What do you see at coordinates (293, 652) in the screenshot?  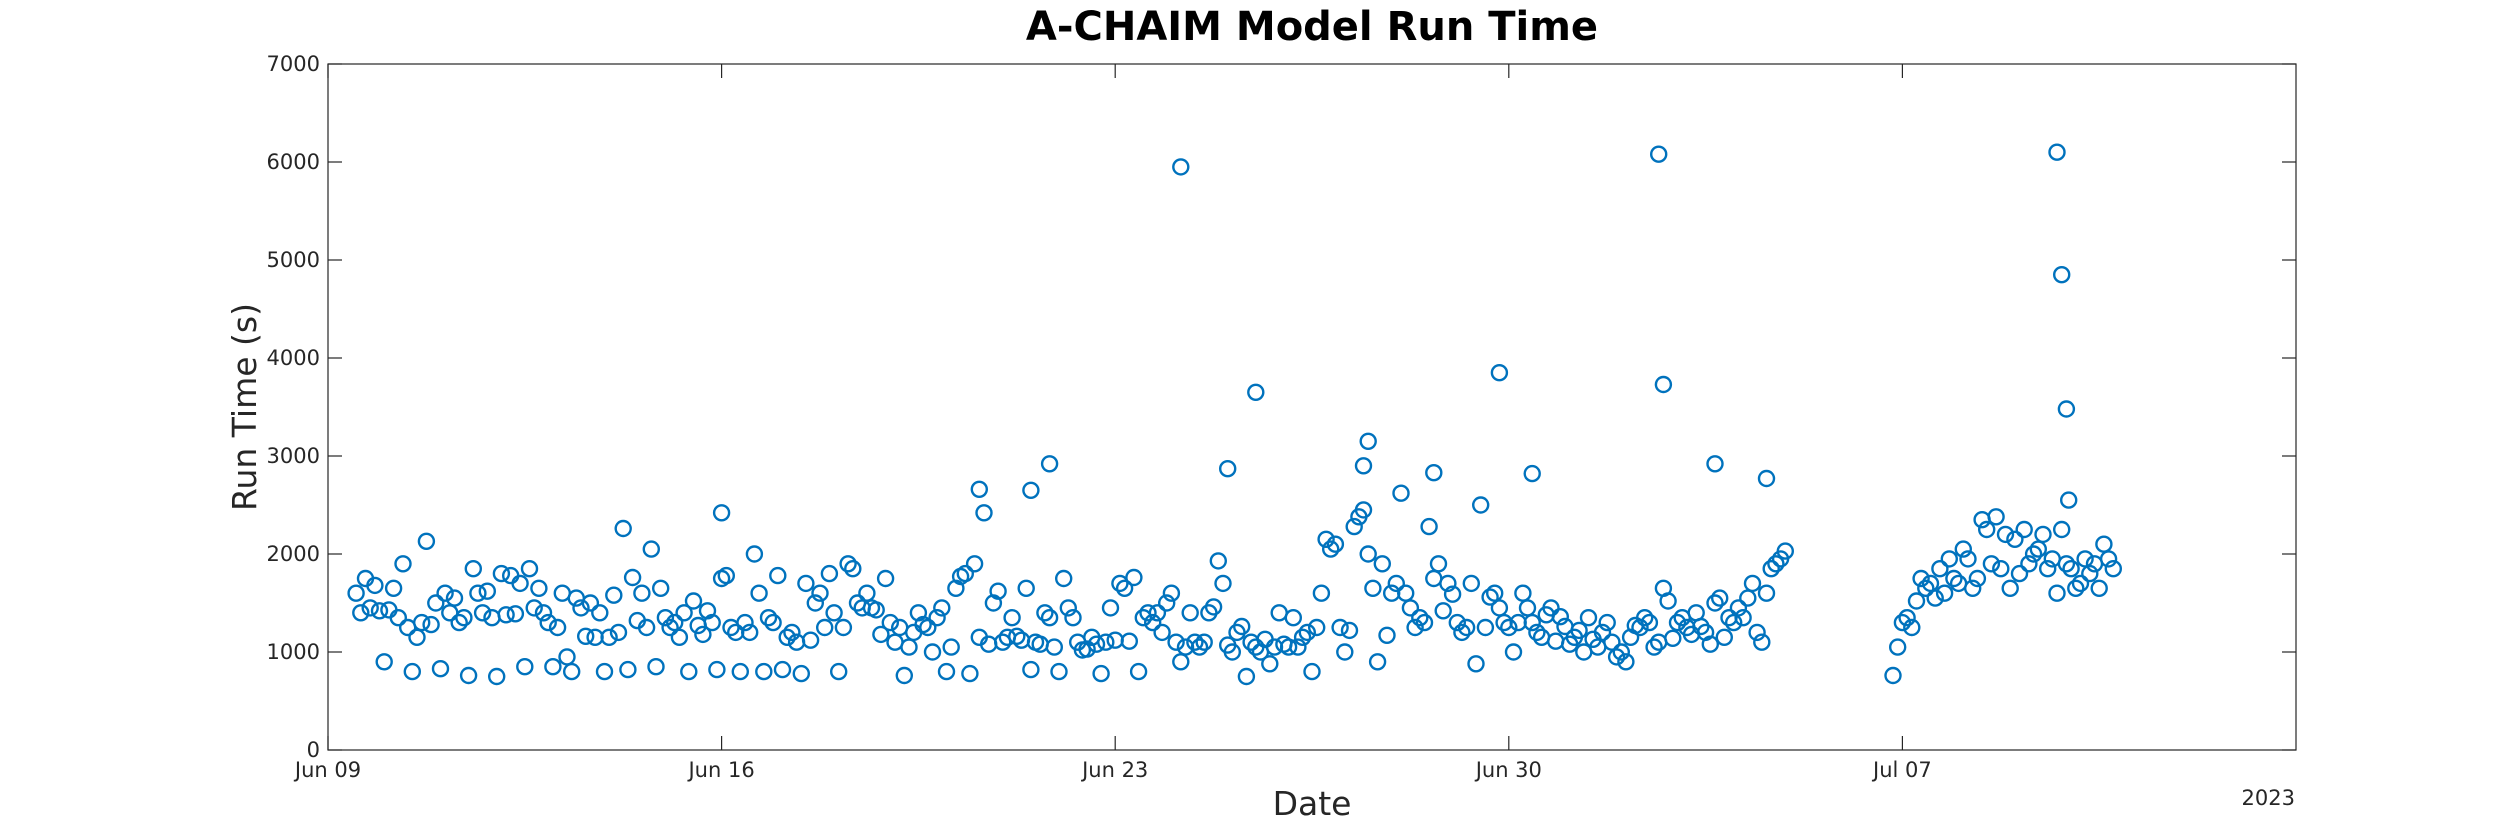 I see `y-tick-label: 1000` at bounding box center [293, 652].